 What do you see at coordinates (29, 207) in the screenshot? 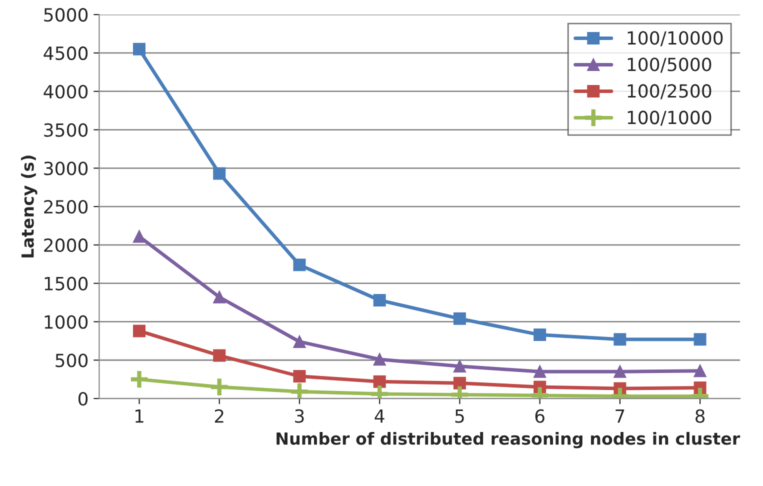
I see `y-axis-title: Latency (s)` at bounding box center [29, 207].